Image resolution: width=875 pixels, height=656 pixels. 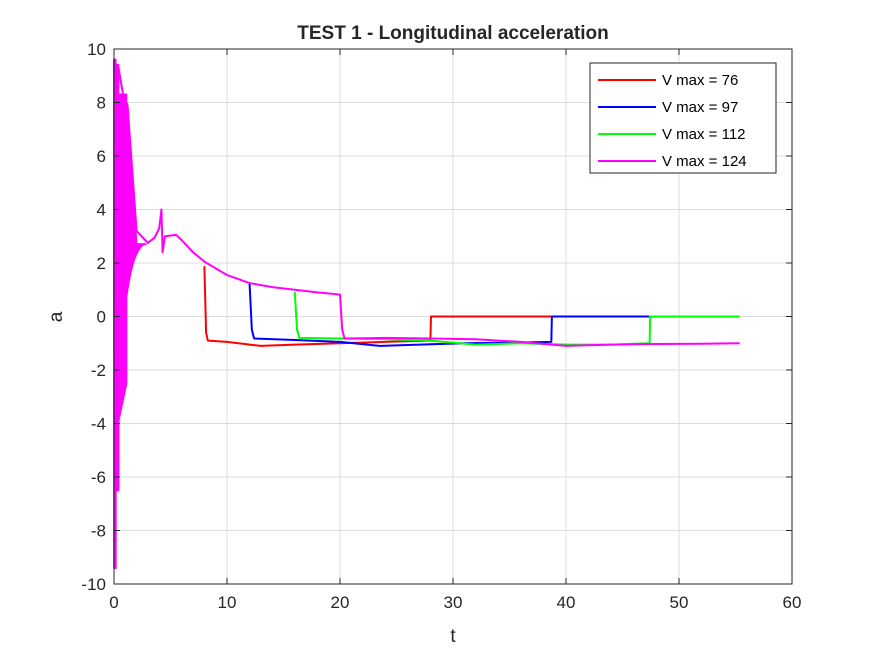 I want to click on legend-label-0: V max = 76, so click(x=700, y=80).